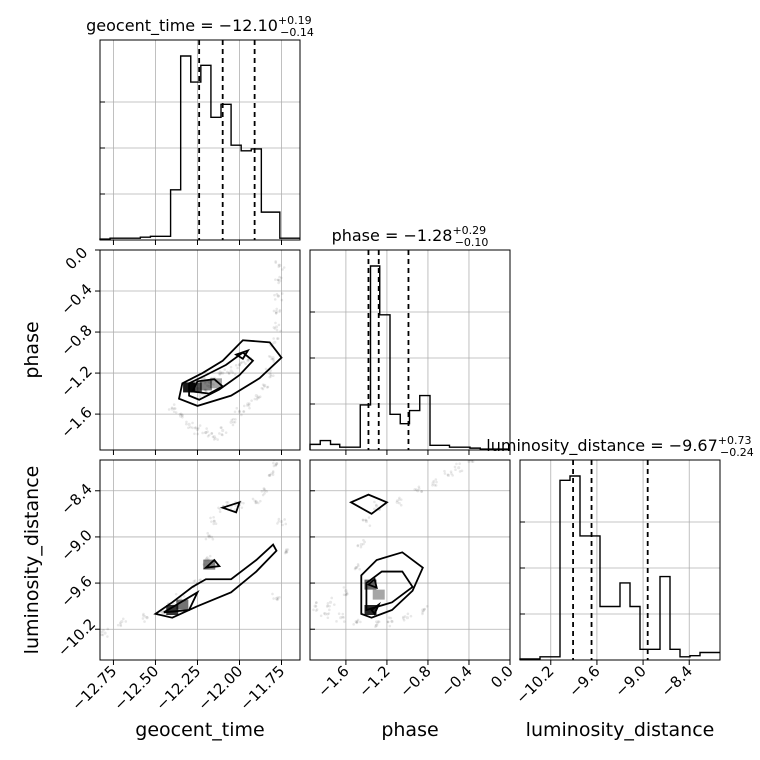  What do you see at coordinates (200, 350) in the screenshot?
I see `panel-content` at bounding box center [200, 350].